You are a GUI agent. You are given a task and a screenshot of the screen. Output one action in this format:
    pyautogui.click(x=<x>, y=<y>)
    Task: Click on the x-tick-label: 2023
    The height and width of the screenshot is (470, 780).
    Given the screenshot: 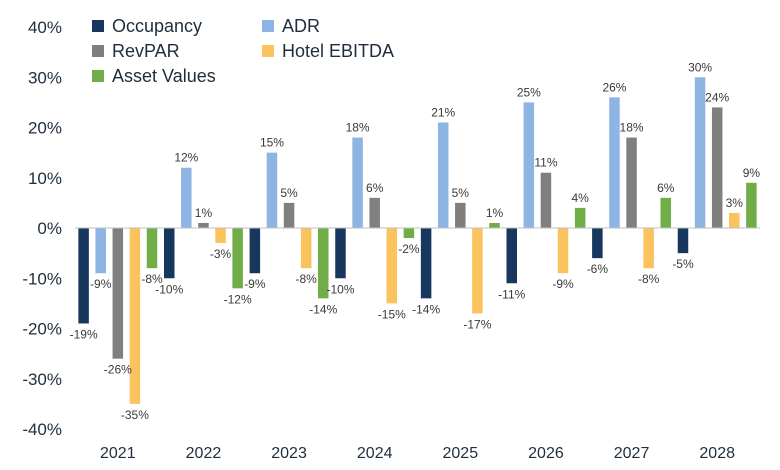 What is the action you would take?
    pyautogui.click(x=289, y=453)
    